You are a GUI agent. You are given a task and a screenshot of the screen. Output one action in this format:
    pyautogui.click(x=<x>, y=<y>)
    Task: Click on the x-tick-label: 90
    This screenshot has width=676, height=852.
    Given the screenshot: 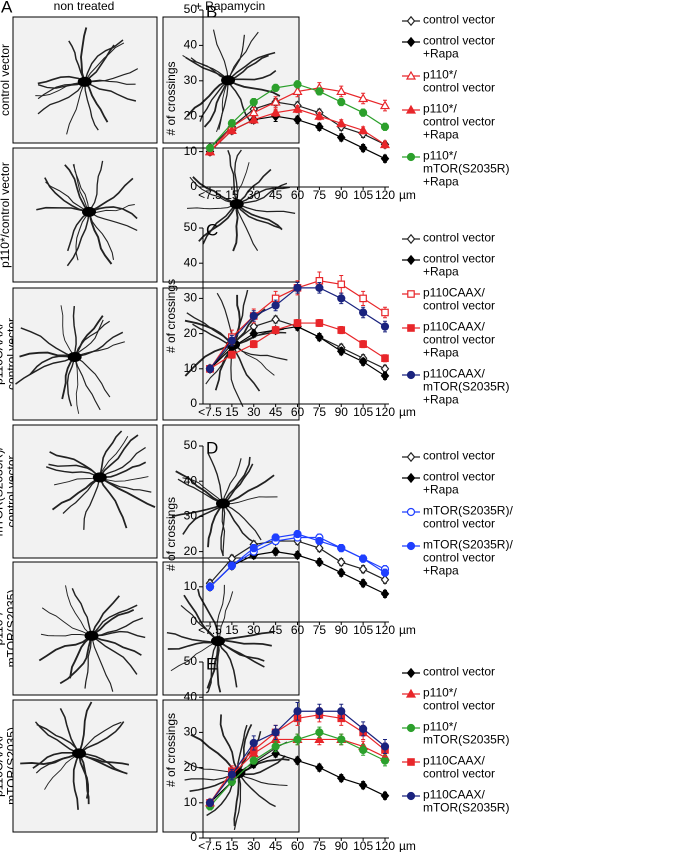 What is the action you would take?
    pyautogui.click(x=342, y=845)
    